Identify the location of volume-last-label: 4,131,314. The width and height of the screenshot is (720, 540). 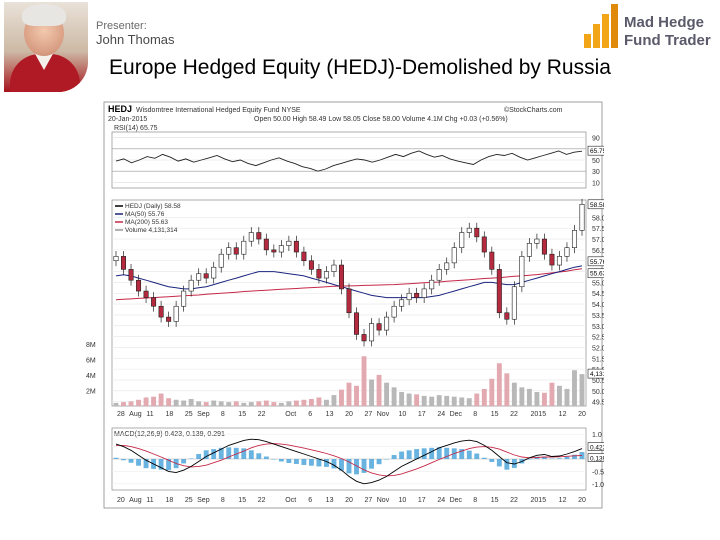
(597, 374).